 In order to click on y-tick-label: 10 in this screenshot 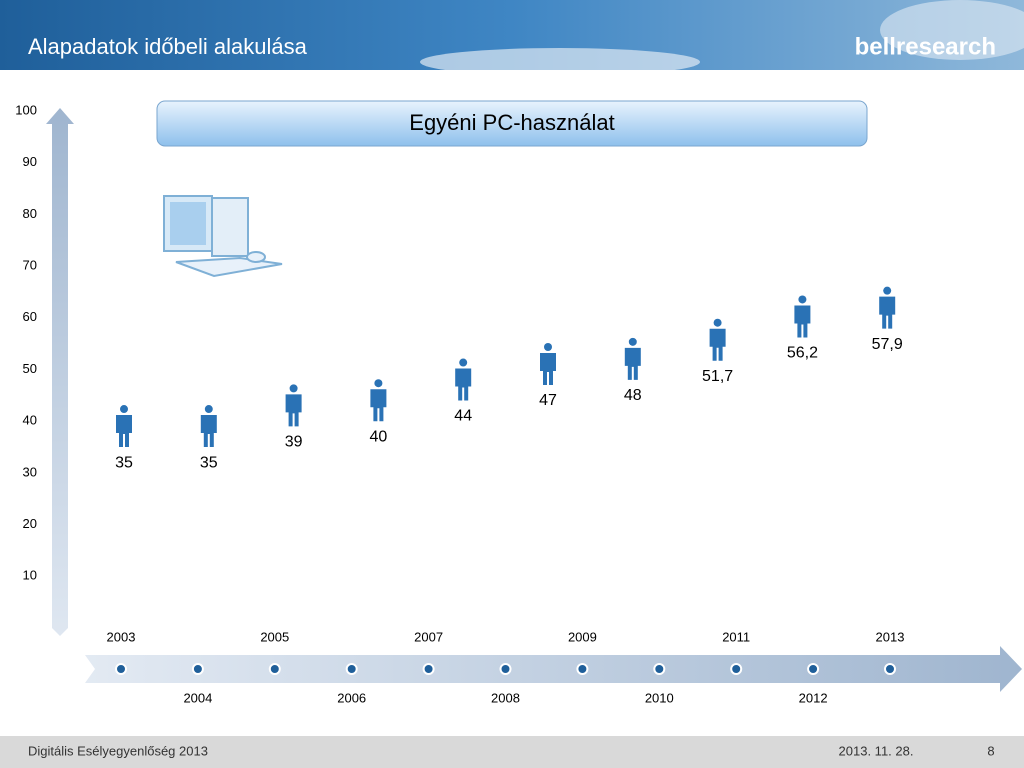, I will do `click(30, 575)`.